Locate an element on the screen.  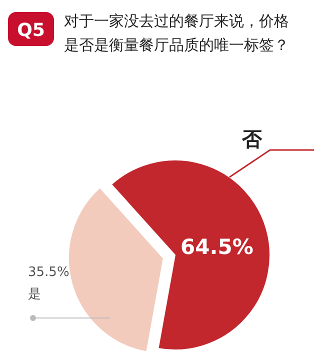
slice-label: 是 is located at coordinates (34, 294).